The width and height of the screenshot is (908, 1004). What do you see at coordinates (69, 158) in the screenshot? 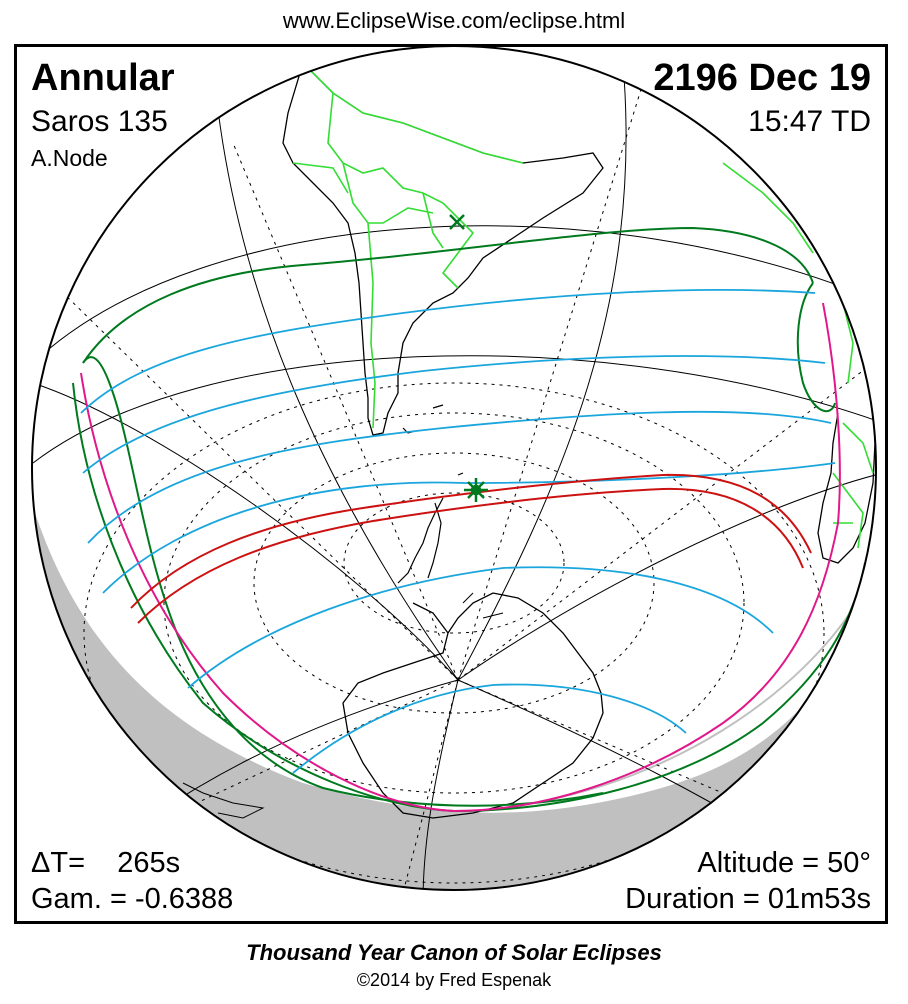
I see `lunar-node: A.Node` at bounding box center [69, 158].